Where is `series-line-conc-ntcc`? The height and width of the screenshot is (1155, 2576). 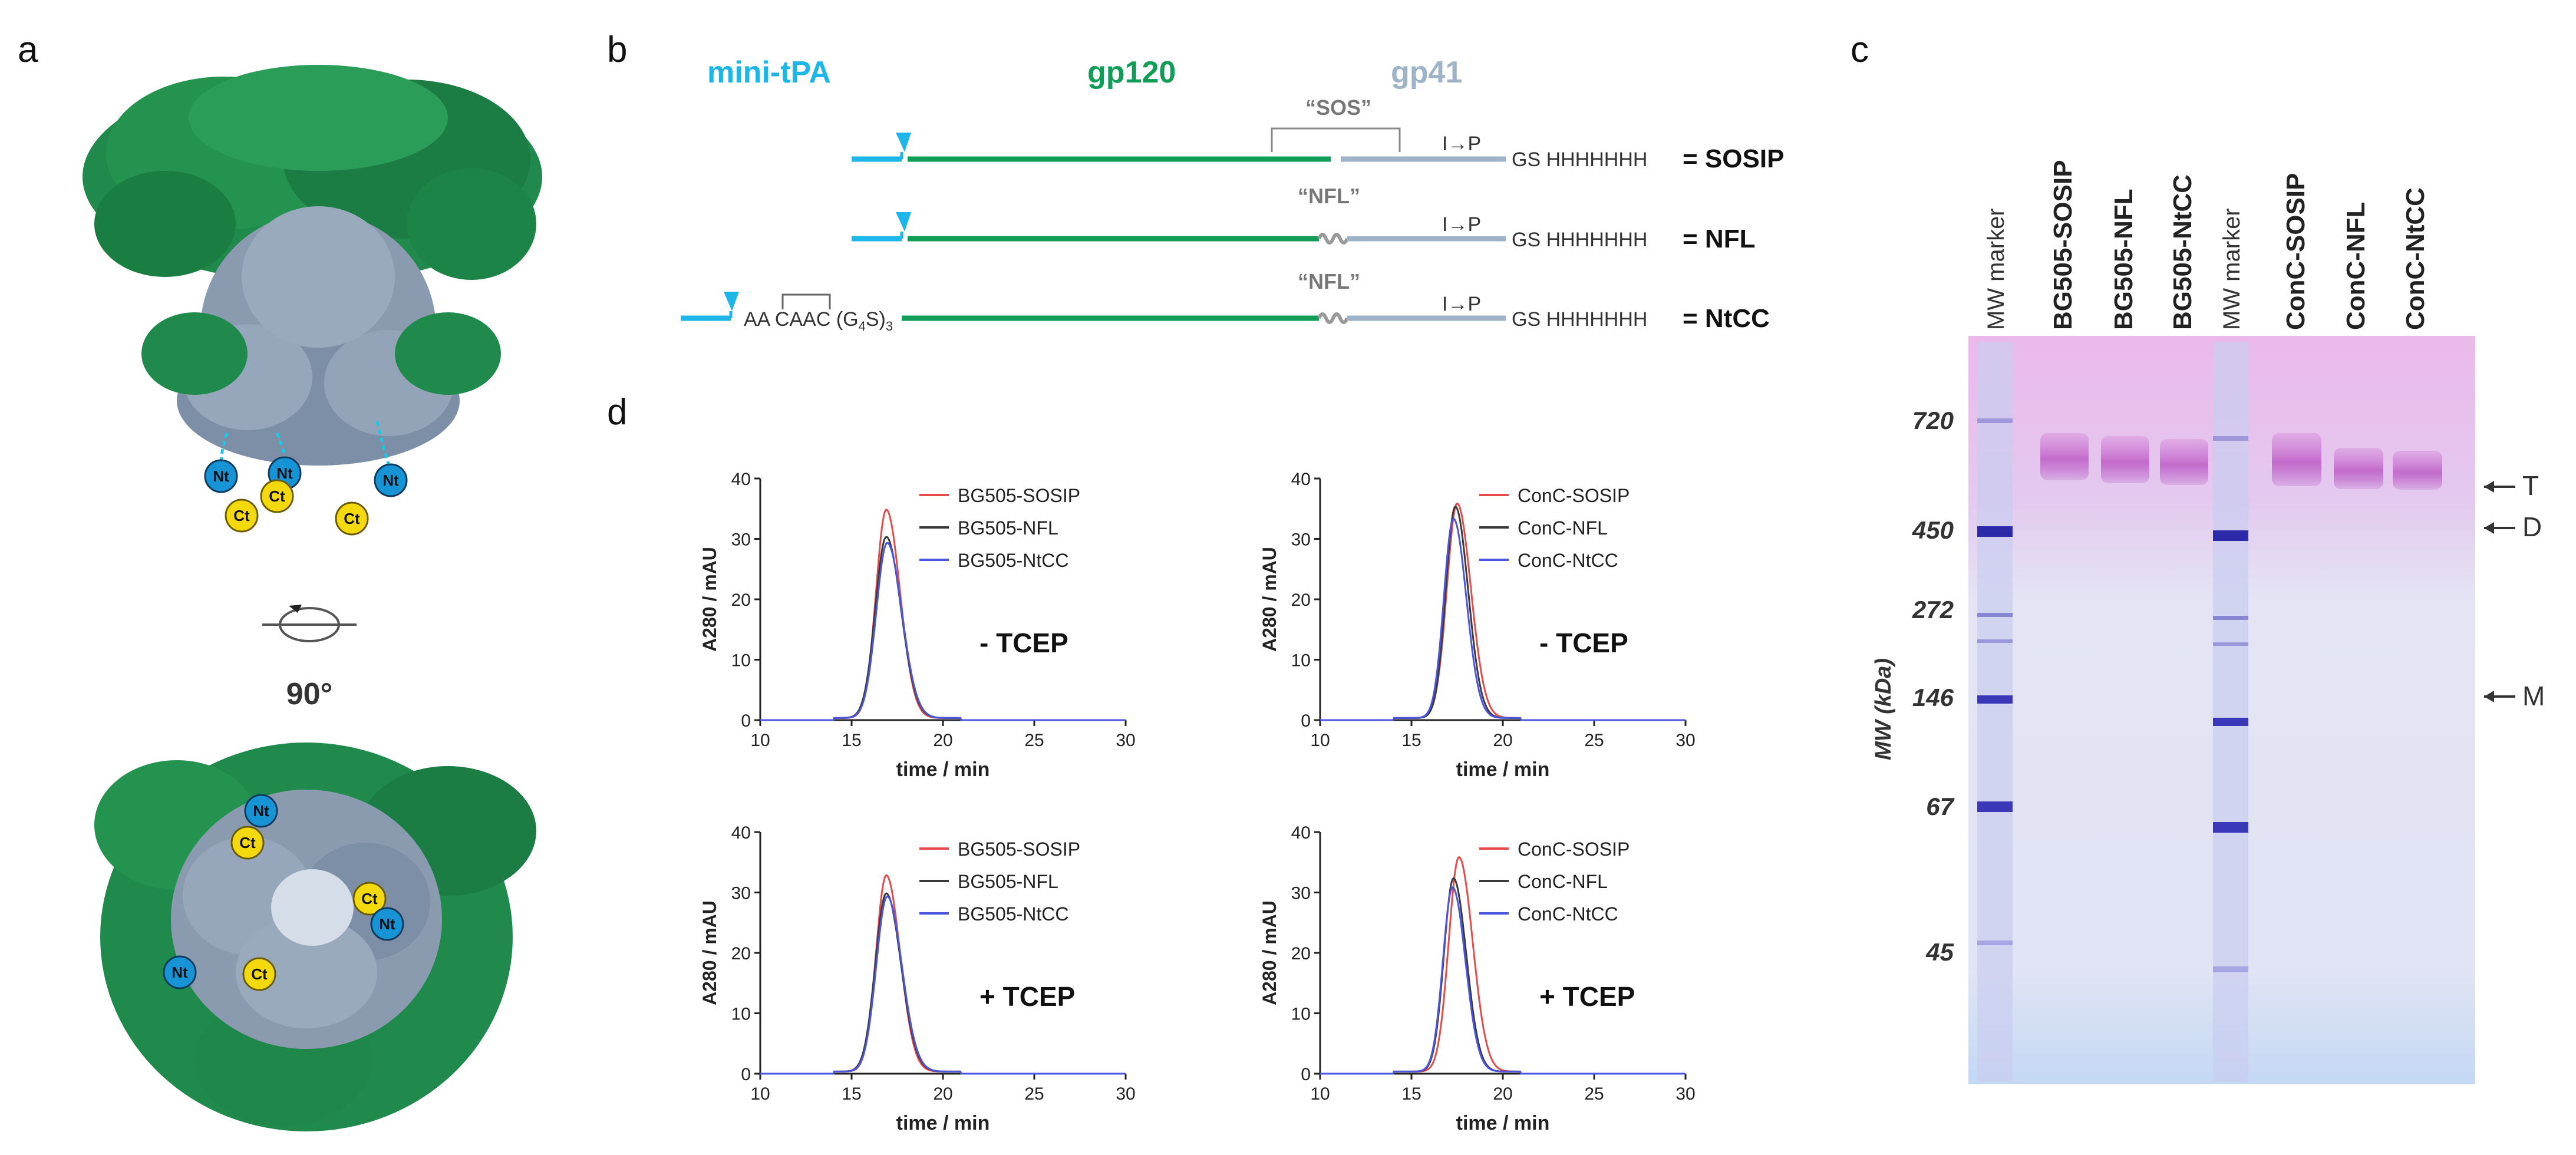 series-line-conc-ntcc is located at coordinates (1503, 619).